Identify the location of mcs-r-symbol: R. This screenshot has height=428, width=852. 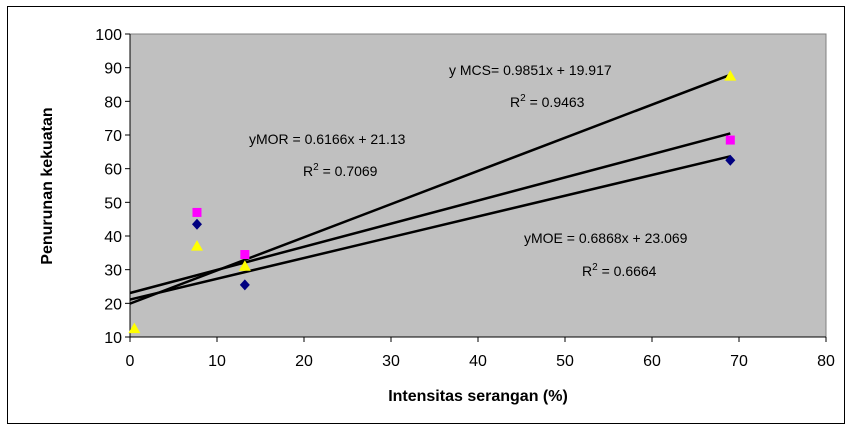
(515, 102).